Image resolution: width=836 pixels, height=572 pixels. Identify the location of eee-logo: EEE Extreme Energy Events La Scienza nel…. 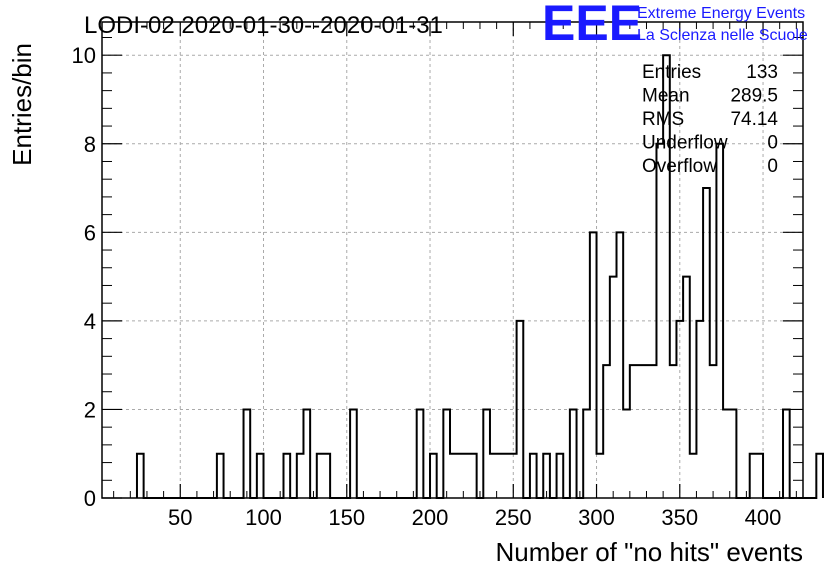
(675, 25).